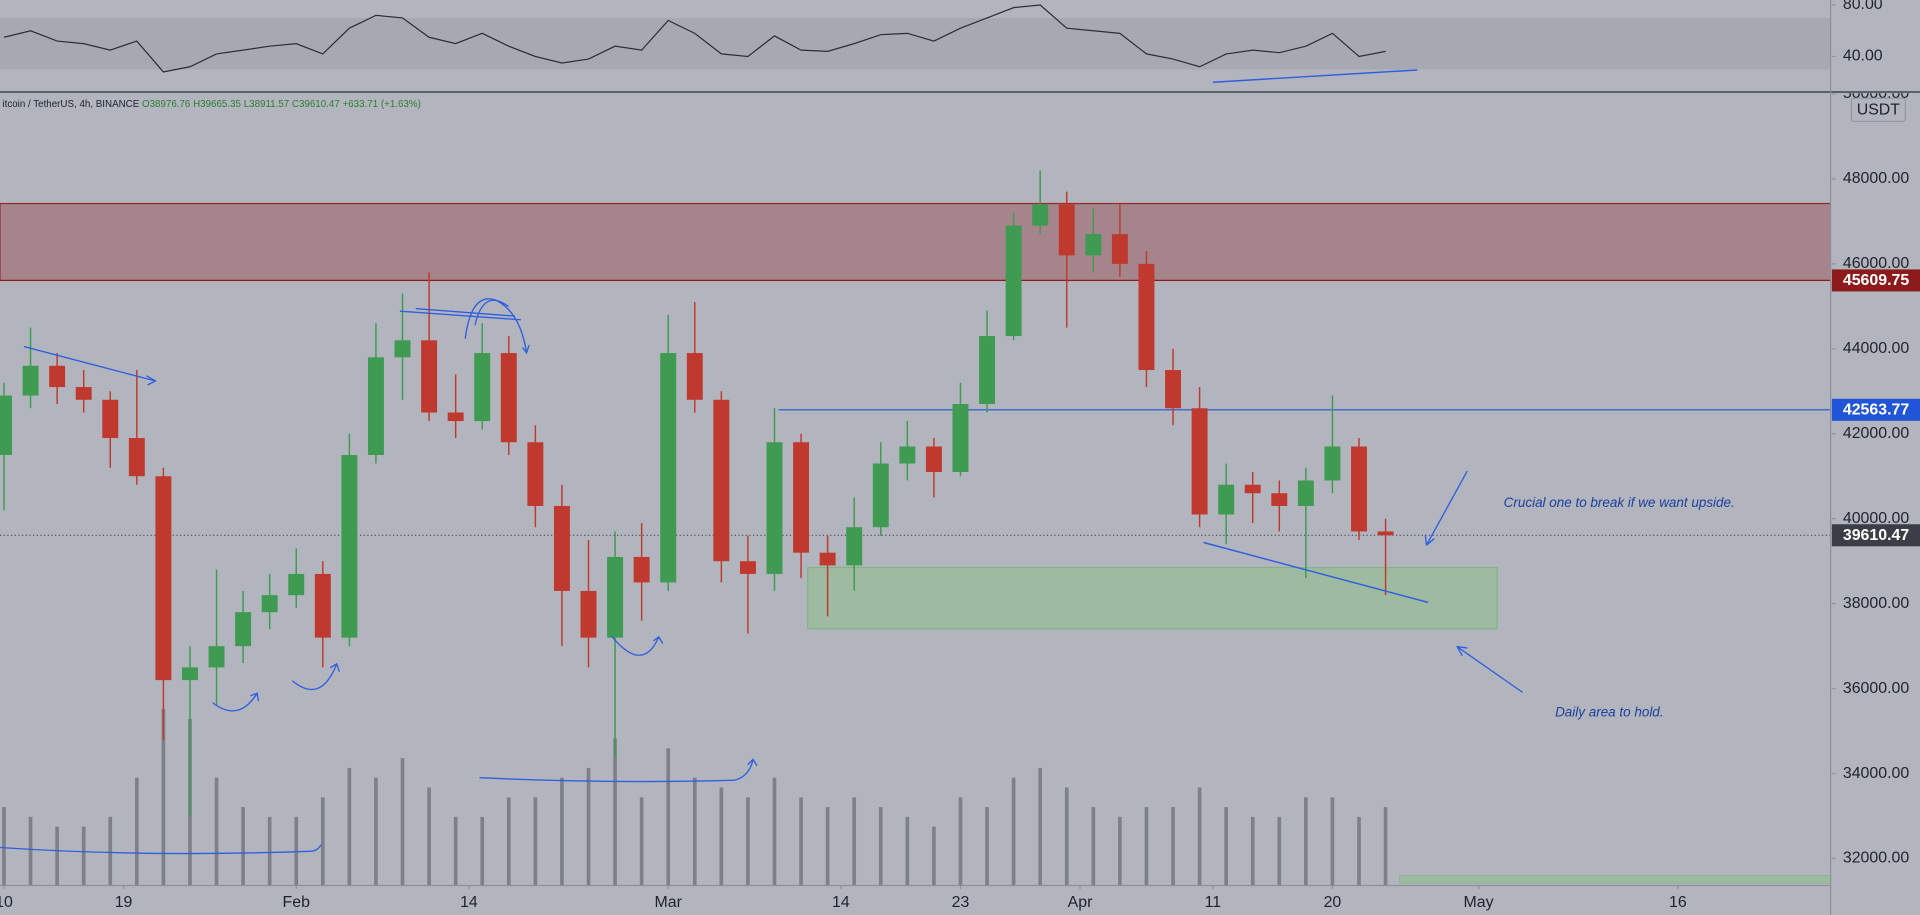 The image size is (1920, 915). Describe the element at coordinates (1615, 879) in the screenshot. I see `zone` at that location.